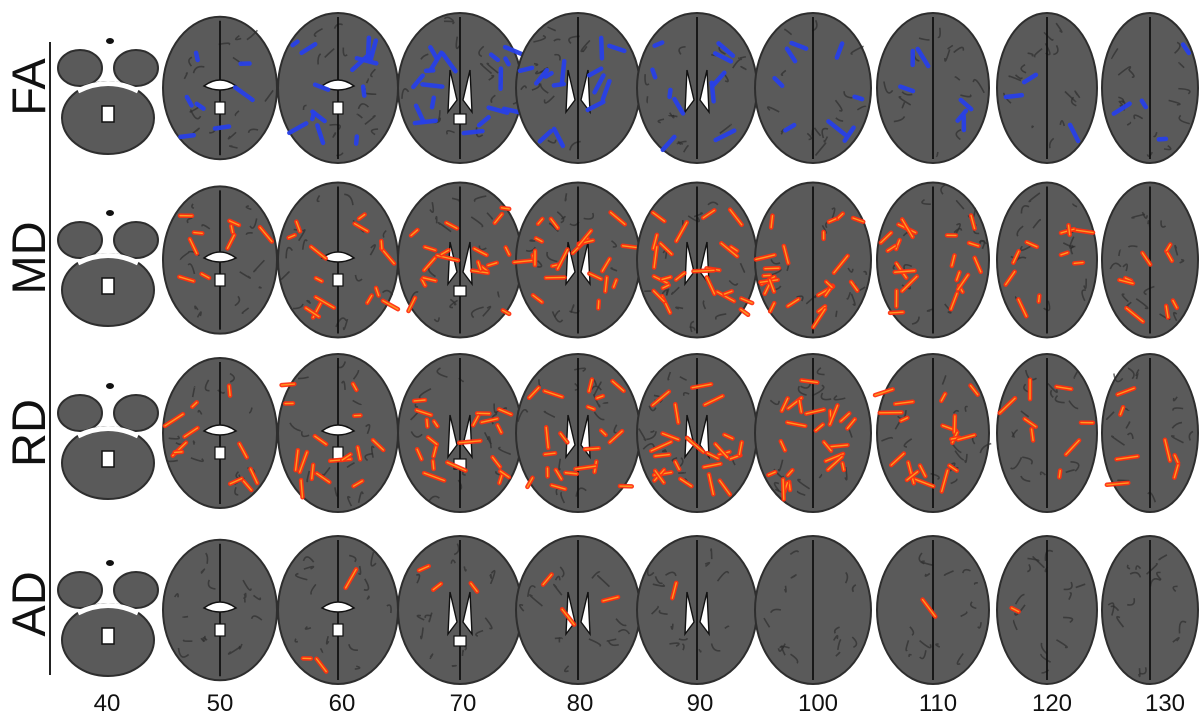 This screenshot has height=725, width=1200. Describe the element at coordinates (818, 703) in the screenshot. I see `slice-label-100: 100` at that location.